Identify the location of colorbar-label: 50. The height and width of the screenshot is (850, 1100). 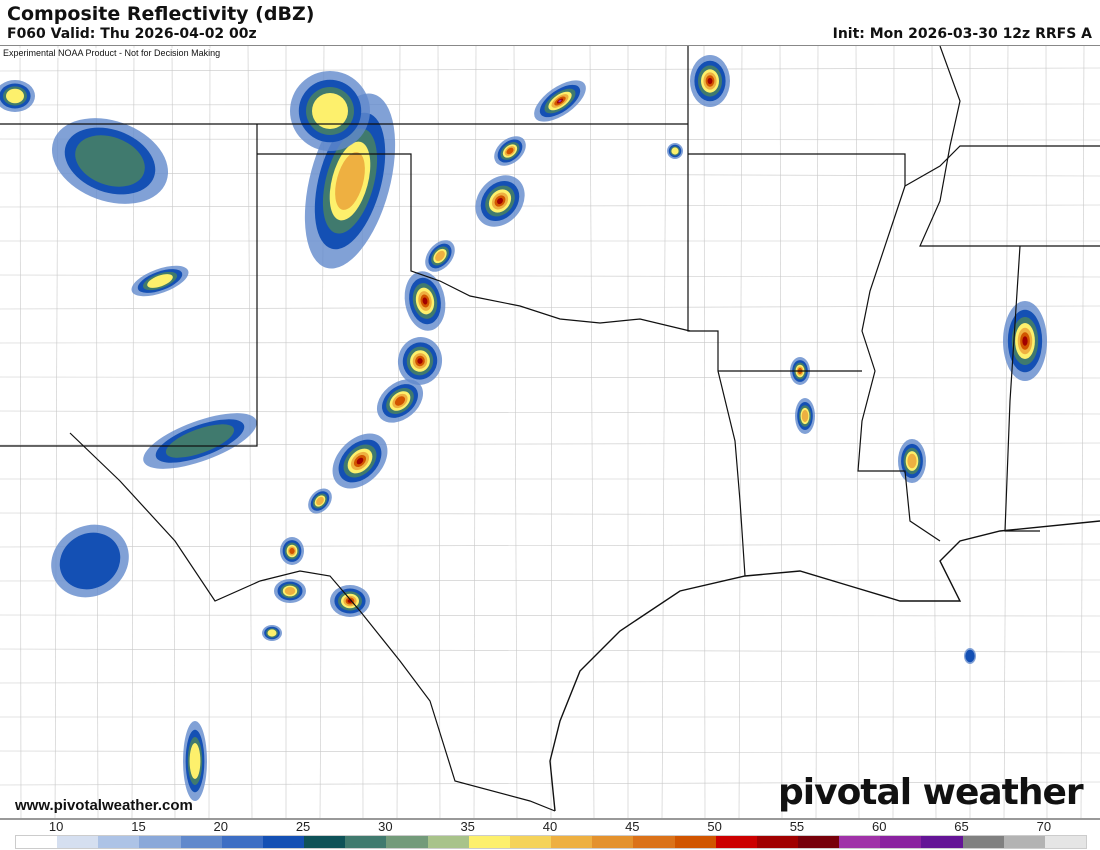
(714, 826).